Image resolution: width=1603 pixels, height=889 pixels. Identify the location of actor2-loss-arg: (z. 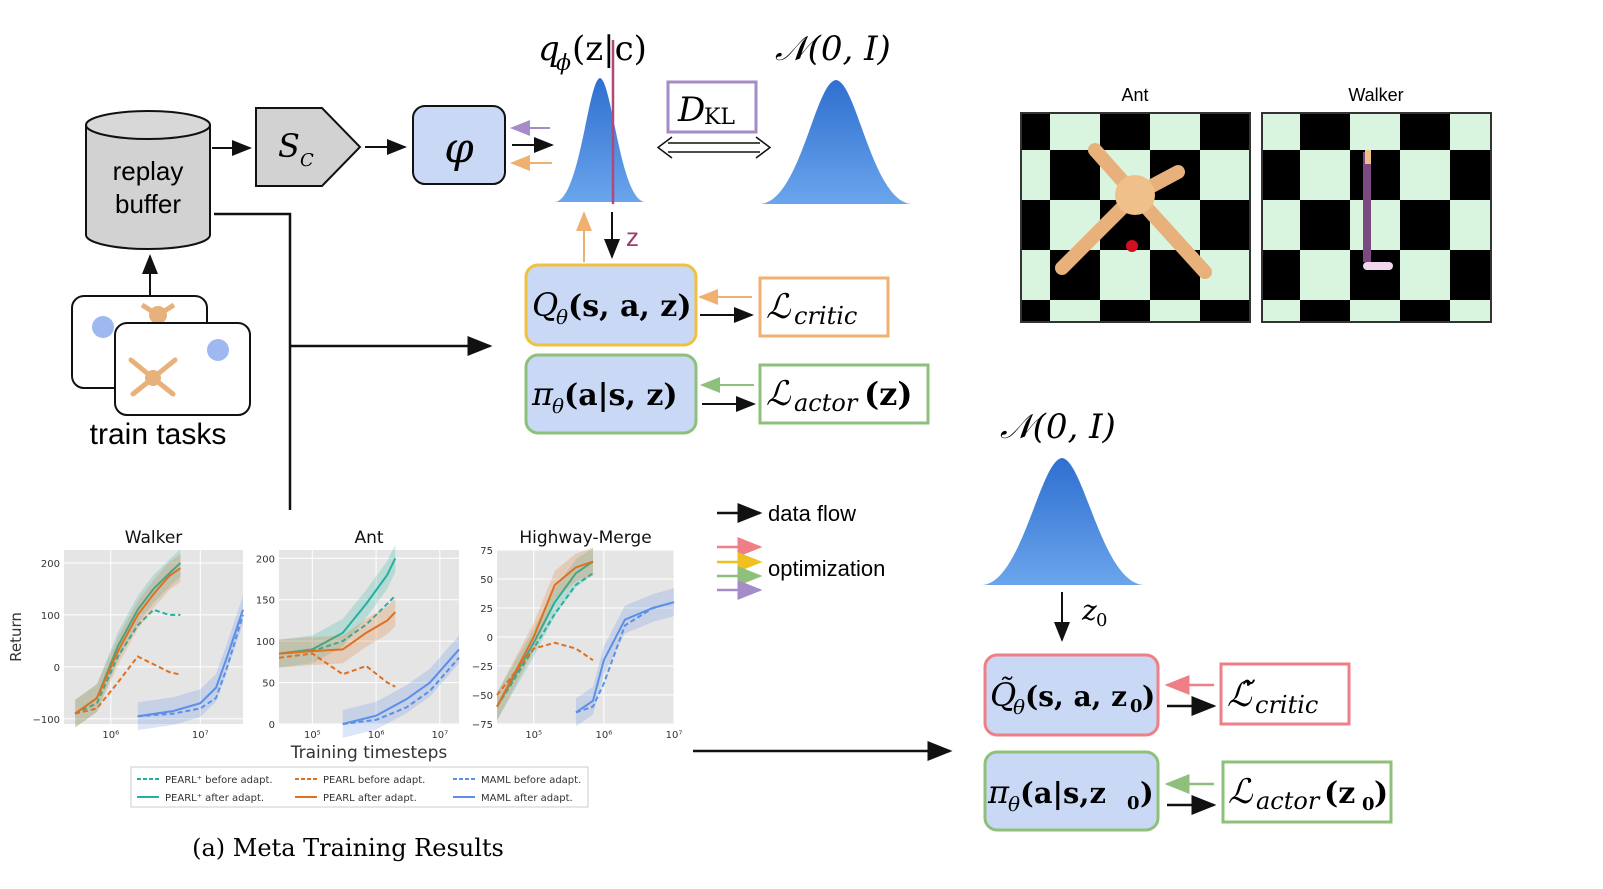
(1339, 793).